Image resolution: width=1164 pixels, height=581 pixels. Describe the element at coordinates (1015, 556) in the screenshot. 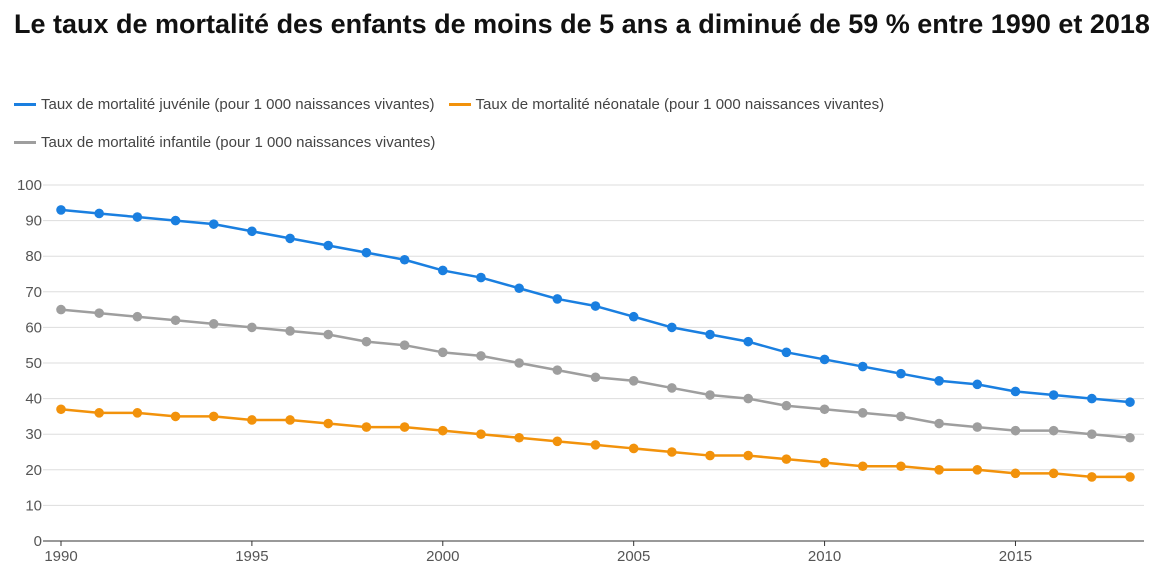

I see `x-tick-label: 2015` at that location.